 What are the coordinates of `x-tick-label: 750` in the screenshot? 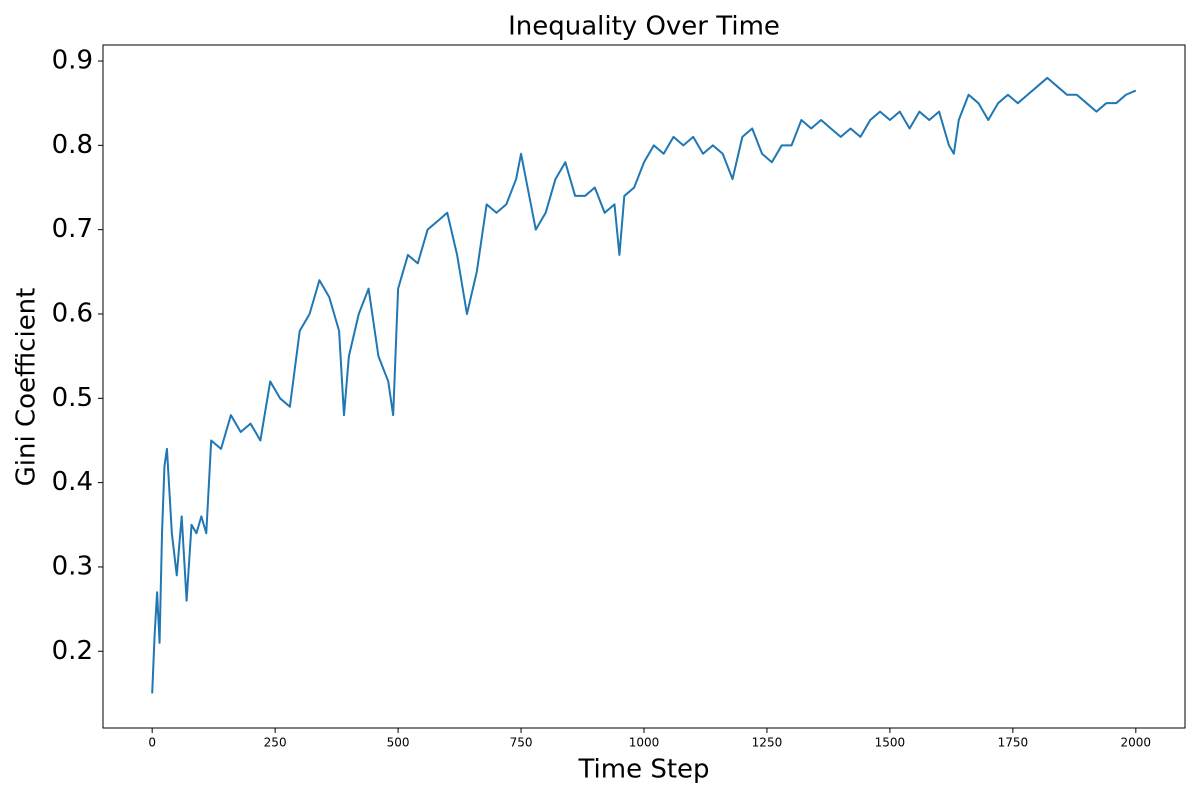 It's located at (521, 743).